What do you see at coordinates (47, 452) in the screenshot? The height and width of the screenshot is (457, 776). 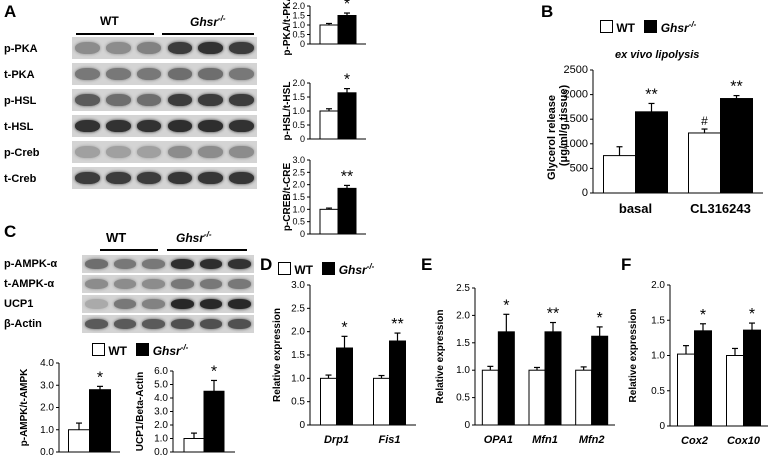 I see `y-tick-label-c1: 0.0` at bounding box center [47, 452].